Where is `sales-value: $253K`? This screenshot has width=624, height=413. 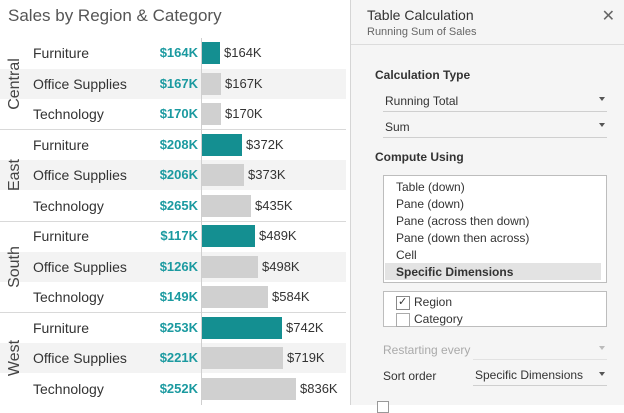
sales-value: $253K is located at coordinates (178, 327).